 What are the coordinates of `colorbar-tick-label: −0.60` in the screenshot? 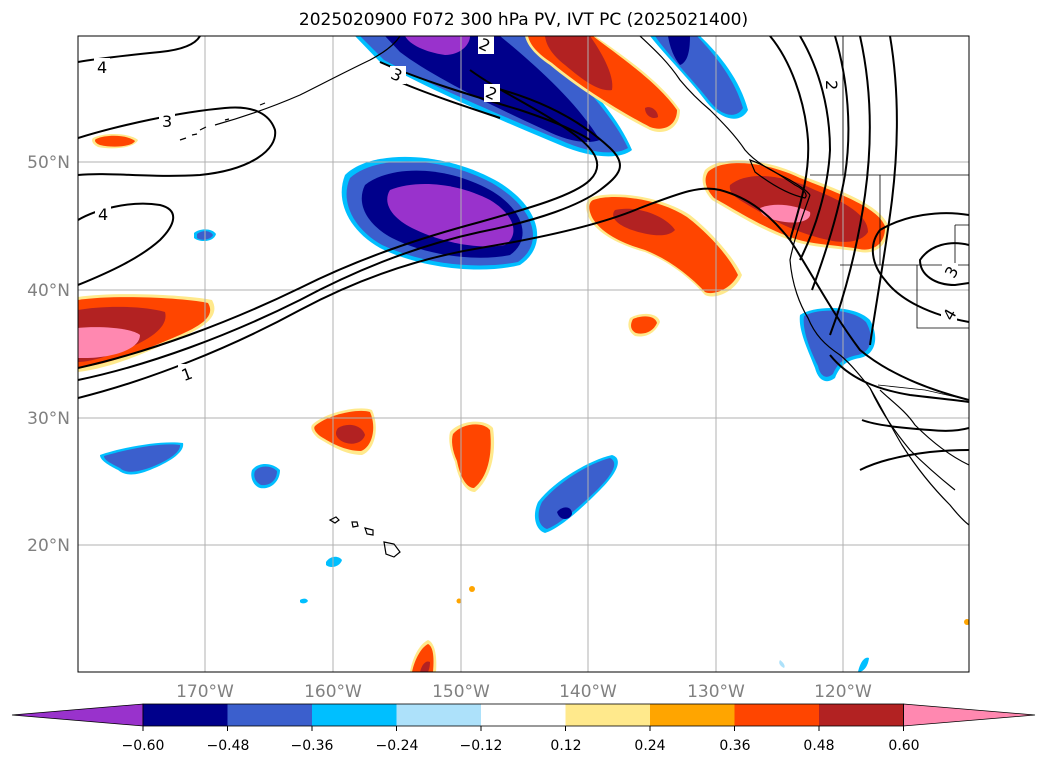 It's located at (143, 746).